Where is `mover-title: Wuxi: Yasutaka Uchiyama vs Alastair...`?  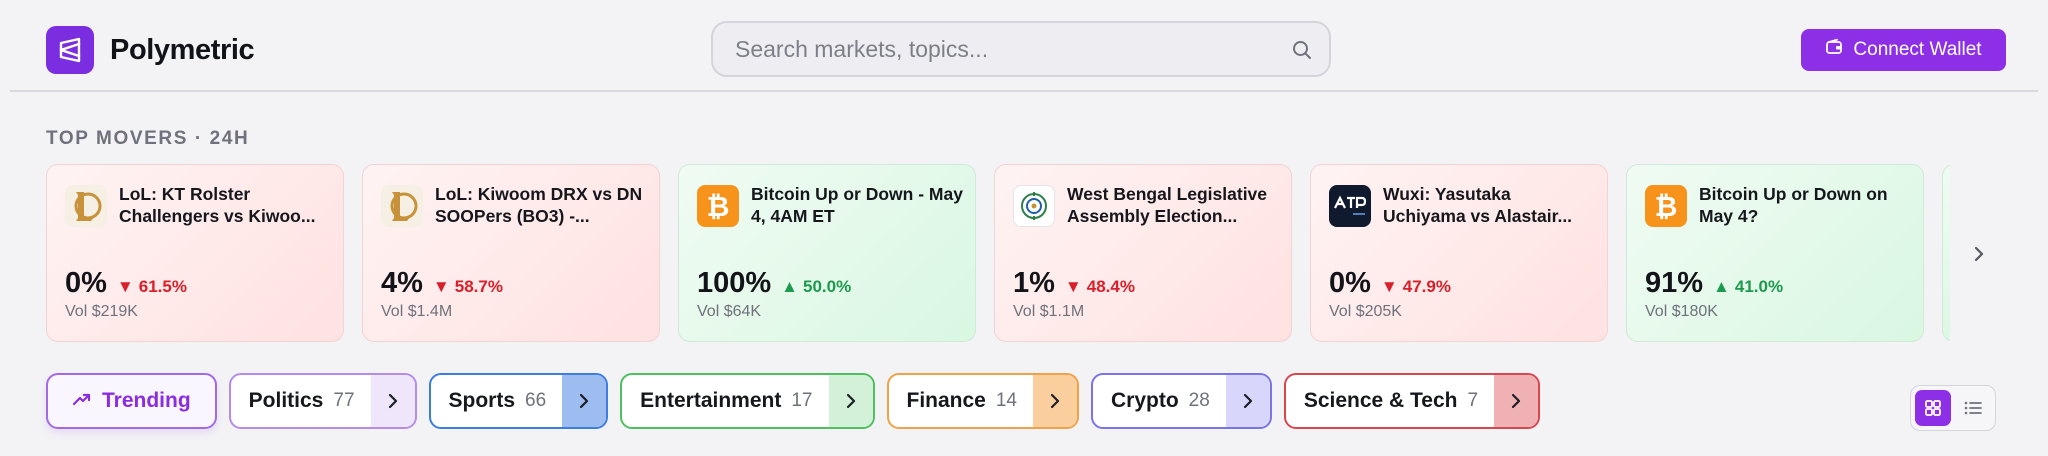
mover-title: Wuxi: Yasutaka Uchiyama vs Alastair... is located at coordinates (1478, 205).